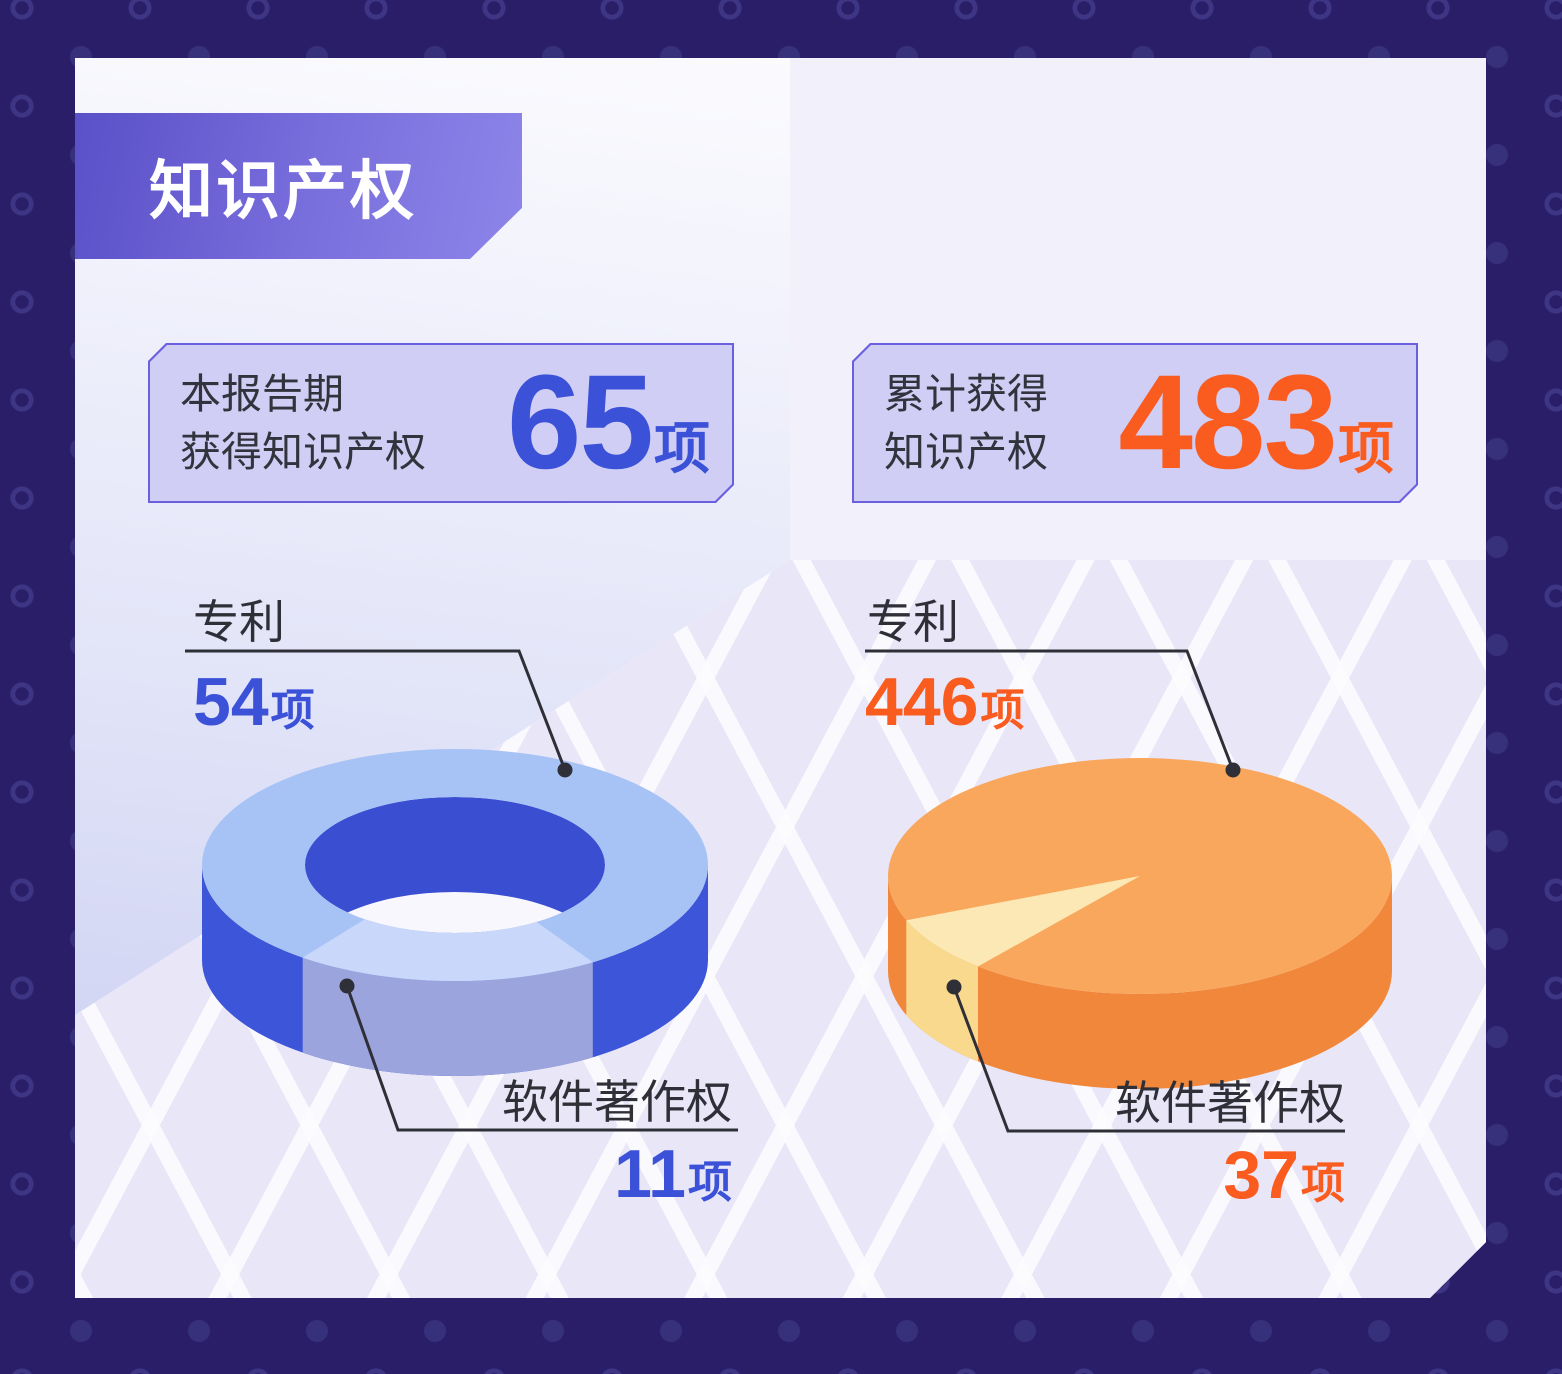  I want to click on pie-side-wall-software, so click(942, 990).